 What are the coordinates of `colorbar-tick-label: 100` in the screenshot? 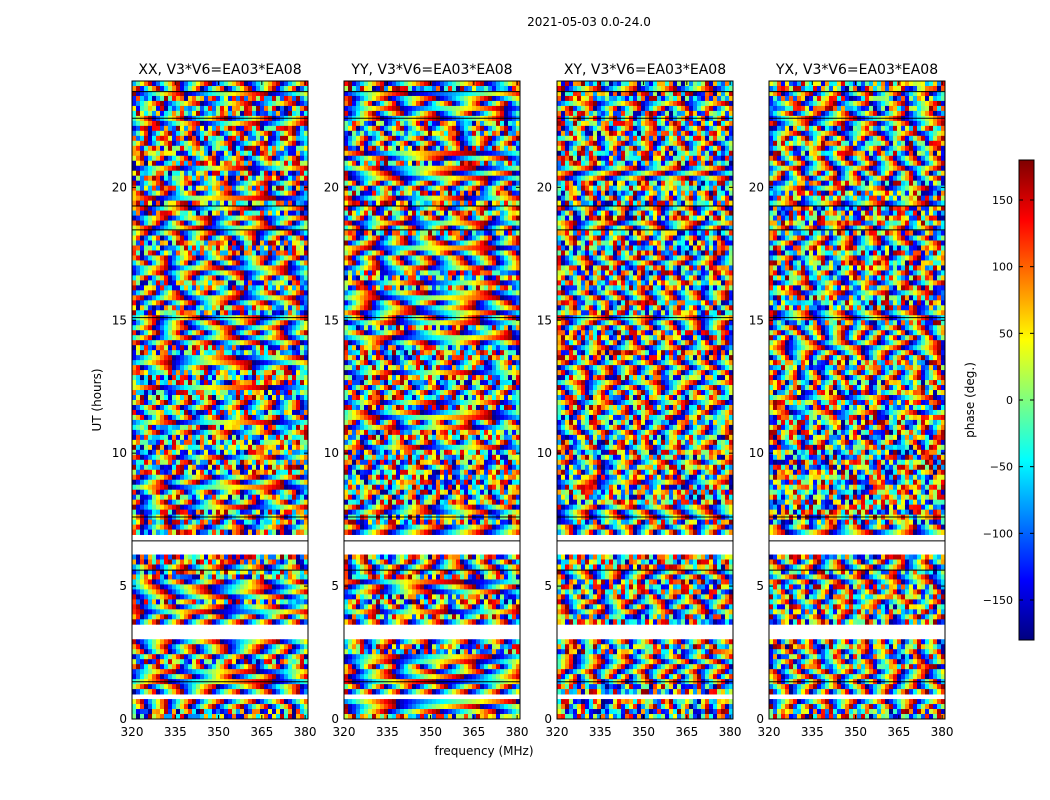 It's located at (1002, 267).